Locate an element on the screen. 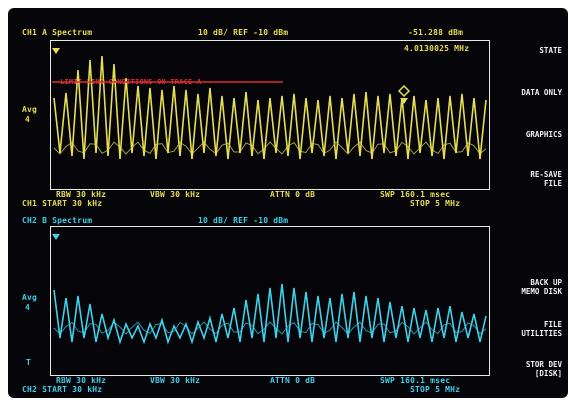  softkey-store-device: STOR DEV [DISK] is located at coordinates (531, 369).